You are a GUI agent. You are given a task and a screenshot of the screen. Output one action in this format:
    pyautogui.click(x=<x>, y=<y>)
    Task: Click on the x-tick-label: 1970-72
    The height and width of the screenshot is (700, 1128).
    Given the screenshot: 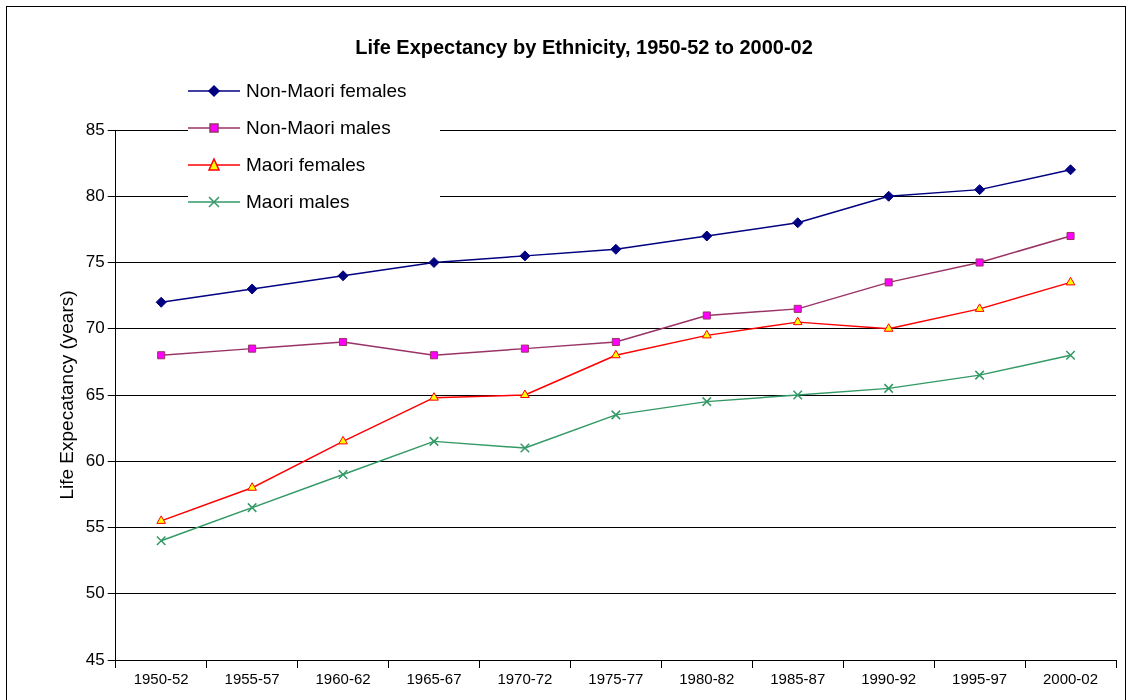 What is the action you would take?
    pyautogui.click(x=525, y=679)
    